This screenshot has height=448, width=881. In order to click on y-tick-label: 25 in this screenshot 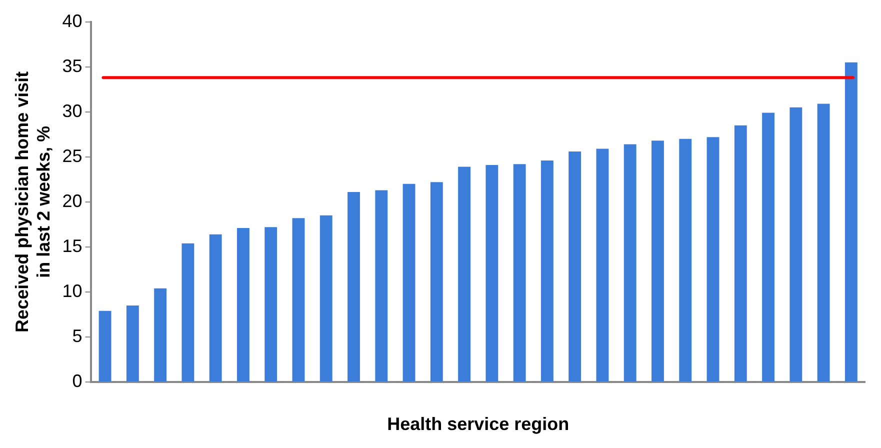, I will do `click(72, 156)`.